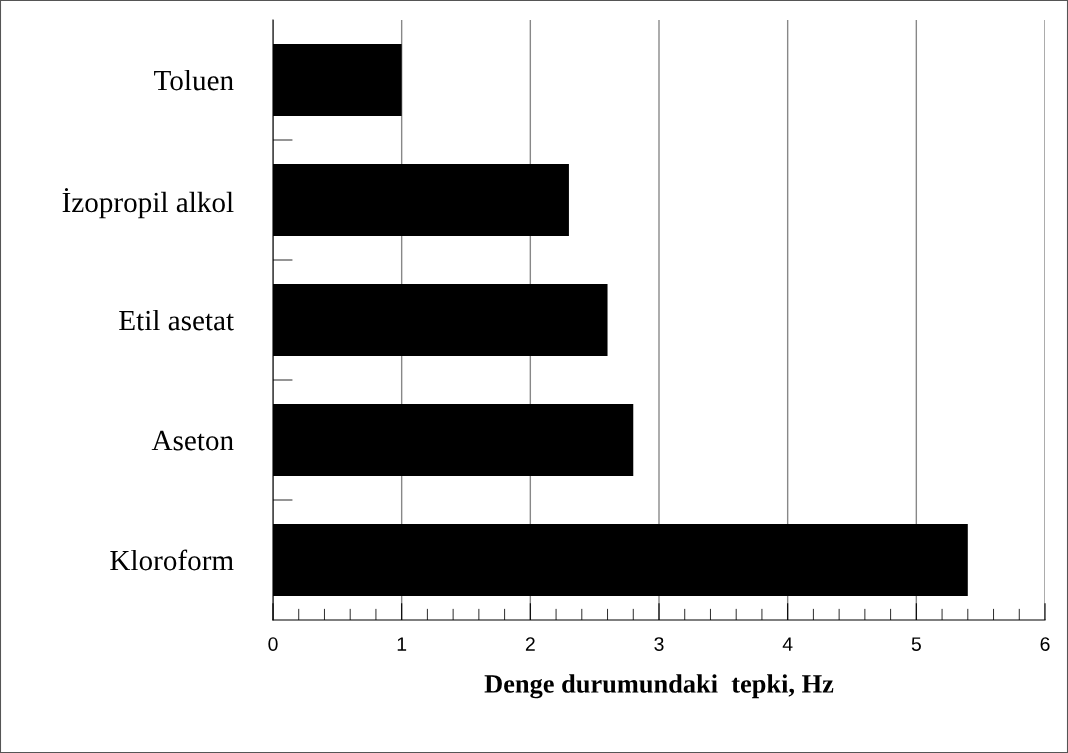 The height and width of the screenshot is (753, 1068). What do you see at coordinates (659, 644) in the screenshot?
I see `x-tick-label: 3` at bounding box center [659, 644].